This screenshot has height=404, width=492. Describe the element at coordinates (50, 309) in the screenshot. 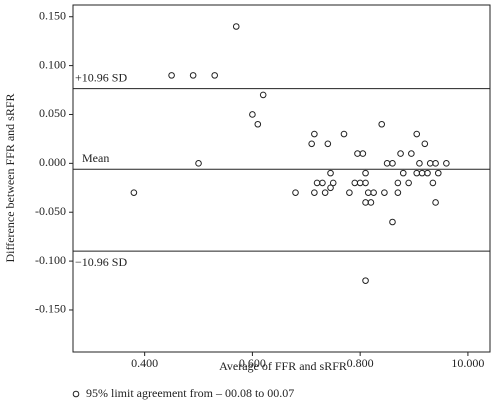

I see `y-tick-label: -0.150` at that location.